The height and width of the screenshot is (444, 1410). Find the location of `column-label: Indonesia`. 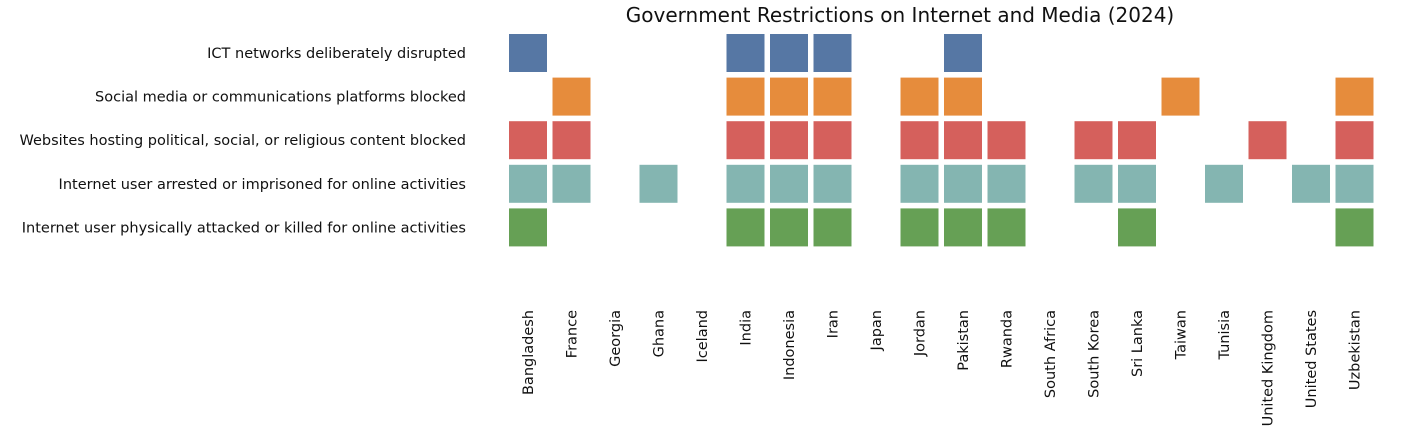

column-label: Indonesia is located at coordinates (790, 345).